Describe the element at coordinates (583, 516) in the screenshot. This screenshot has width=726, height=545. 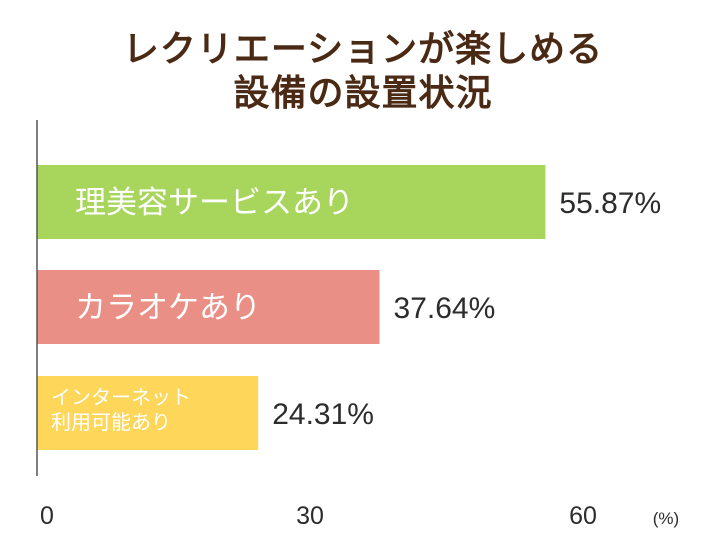
I see `x-tick-label-60: 60` at that location.